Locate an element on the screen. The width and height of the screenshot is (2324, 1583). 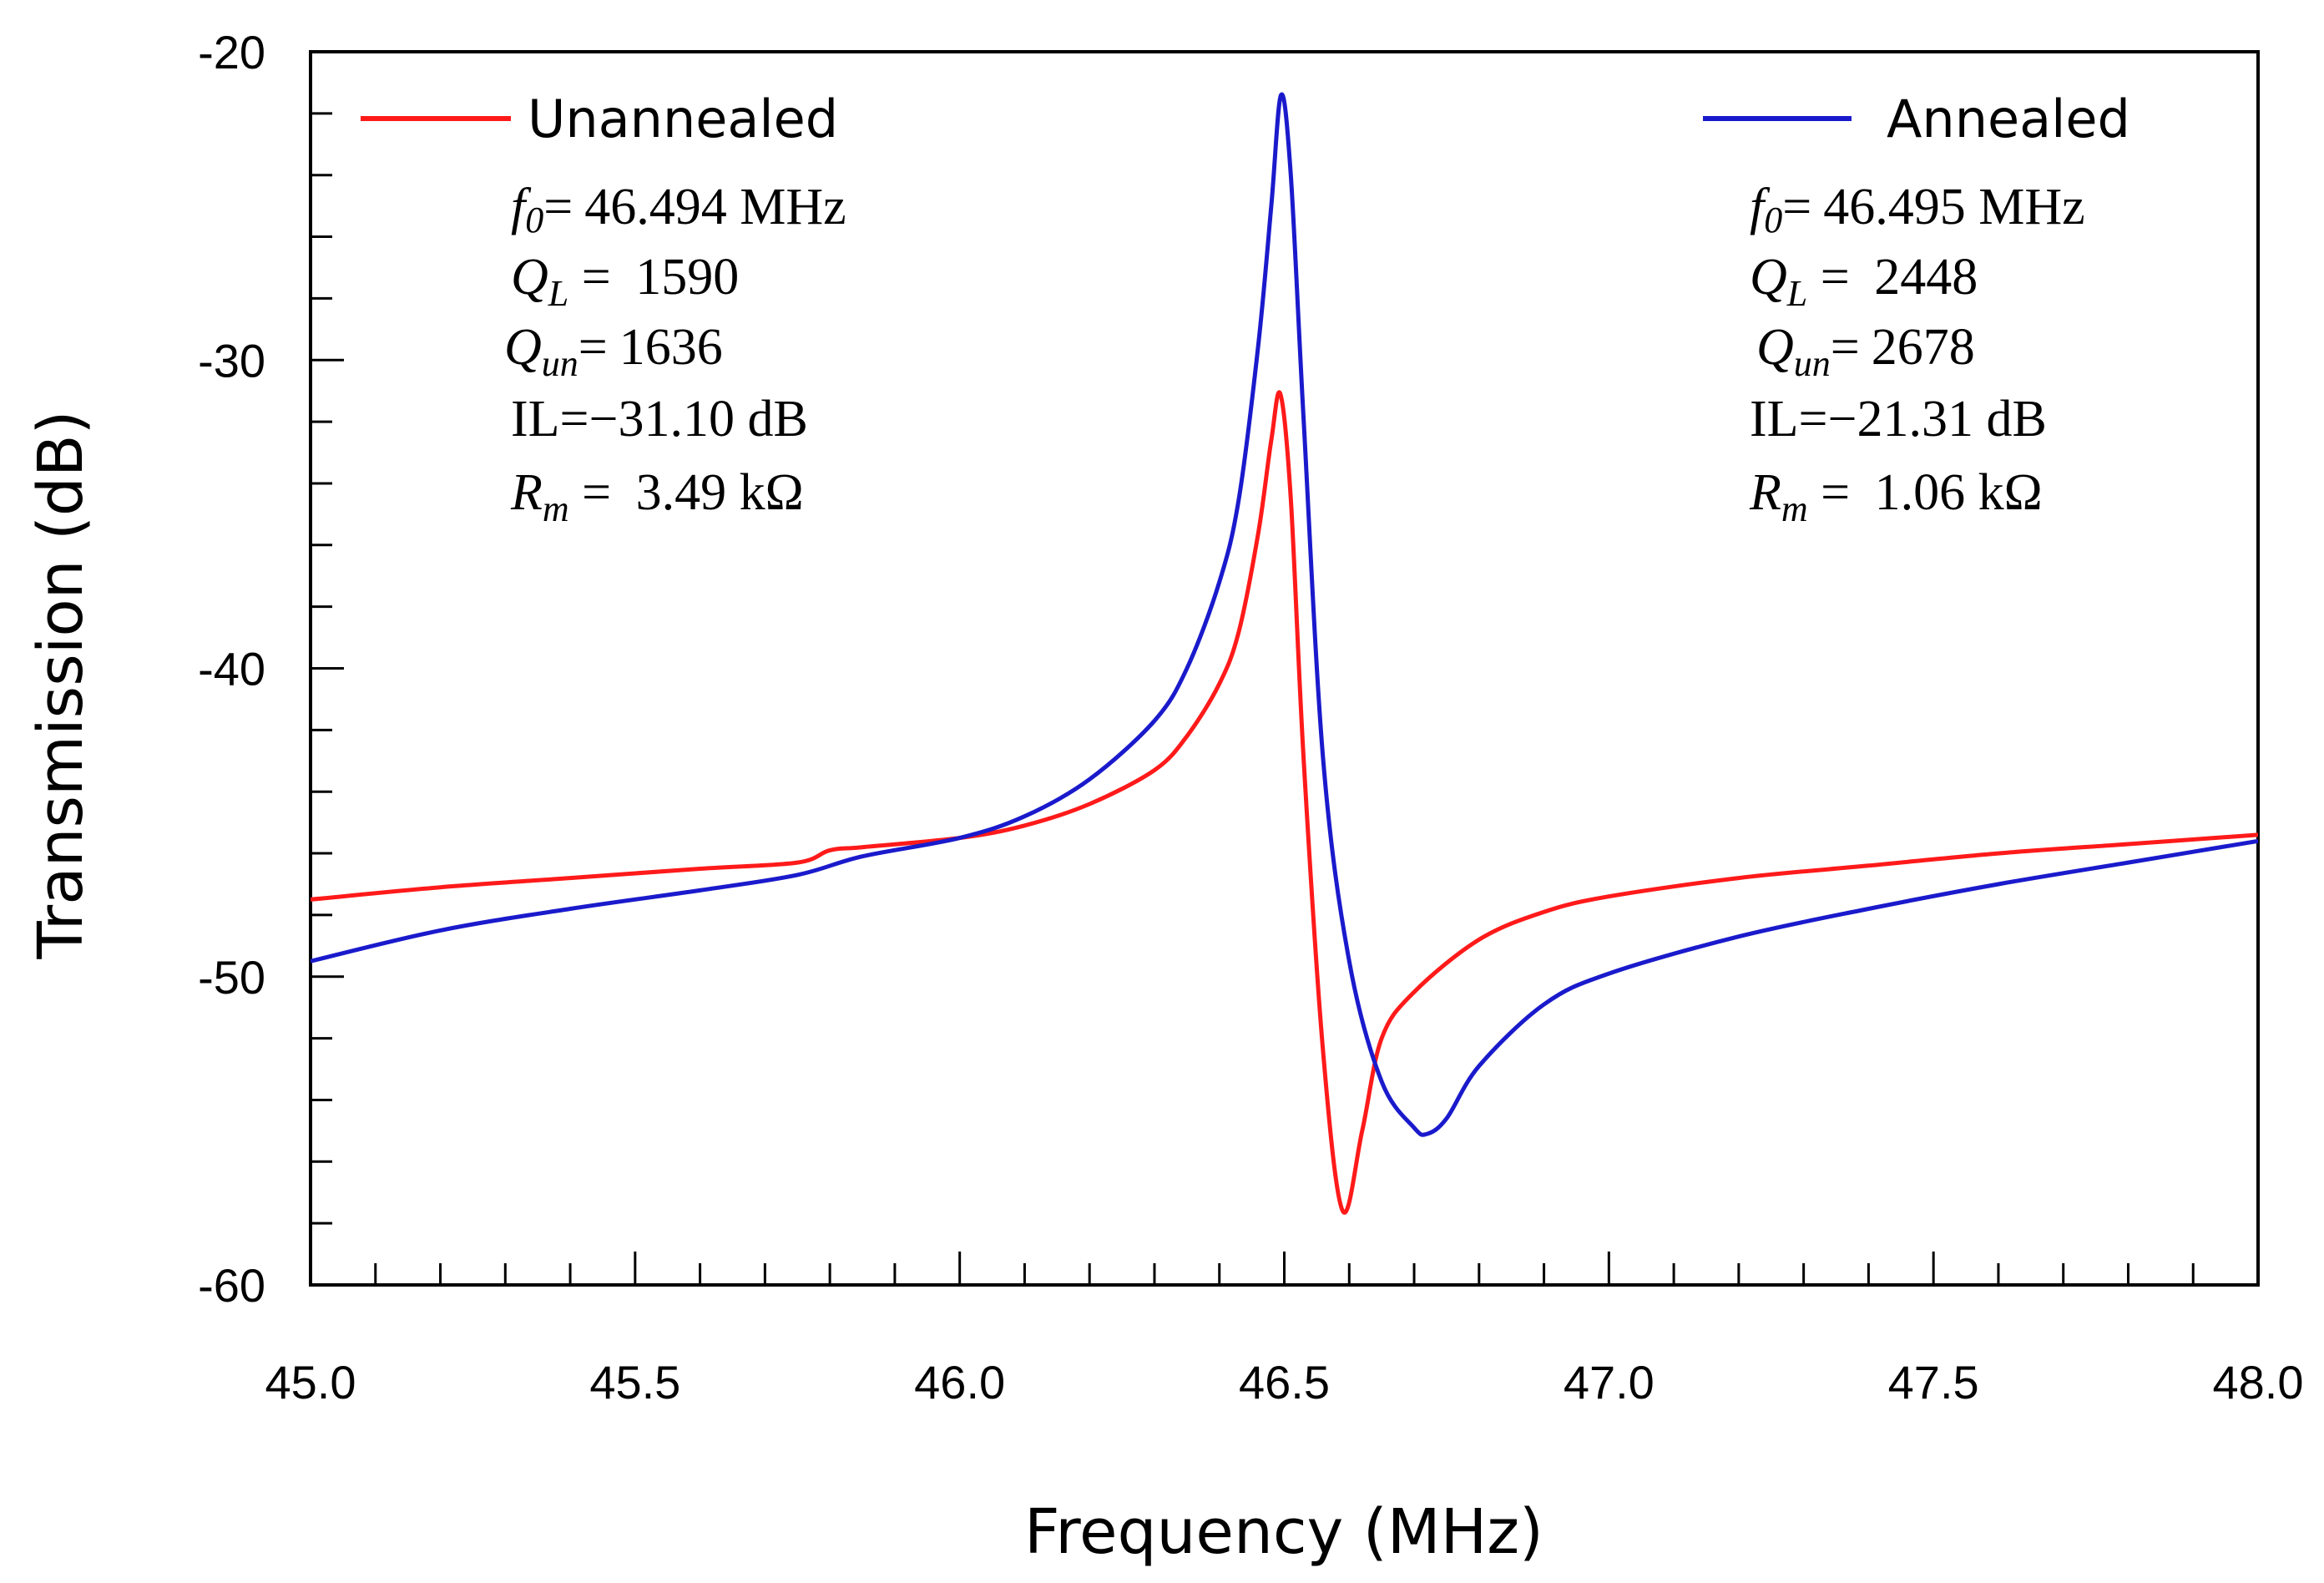
annotation-f0: f0= 46.494 MHz is located at coordinates (678, 209).